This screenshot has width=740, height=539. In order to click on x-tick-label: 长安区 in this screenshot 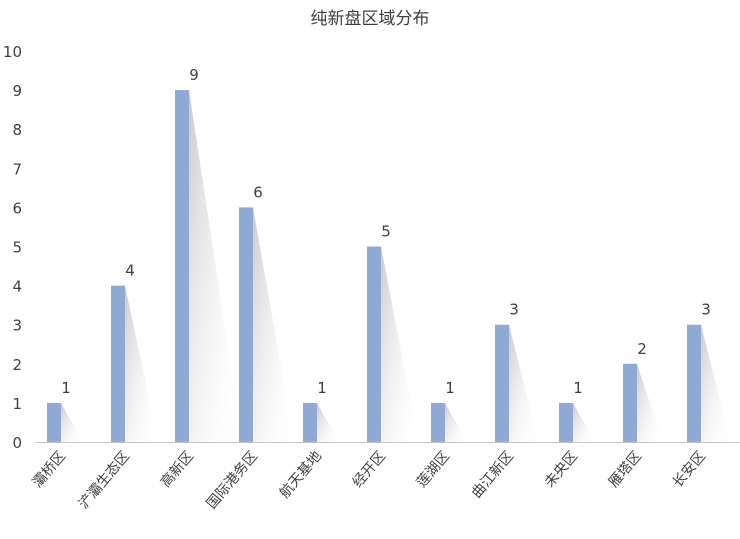, I will do `click(689, 469)`.